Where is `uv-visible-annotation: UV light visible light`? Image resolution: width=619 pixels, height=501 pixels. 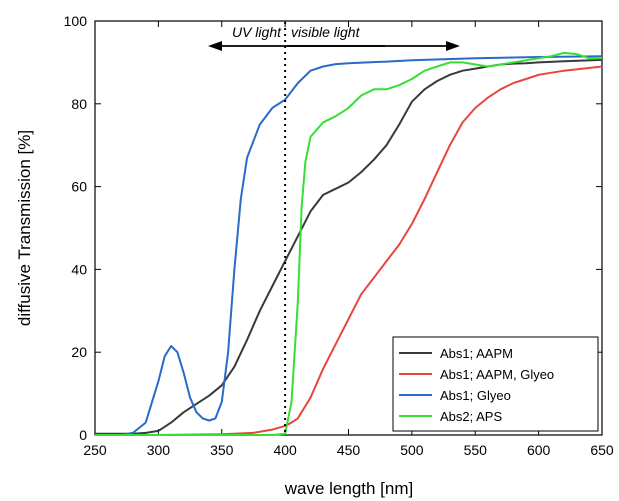 uv-visible-annotation: UV light visible light is located at coordinates (334, 37).